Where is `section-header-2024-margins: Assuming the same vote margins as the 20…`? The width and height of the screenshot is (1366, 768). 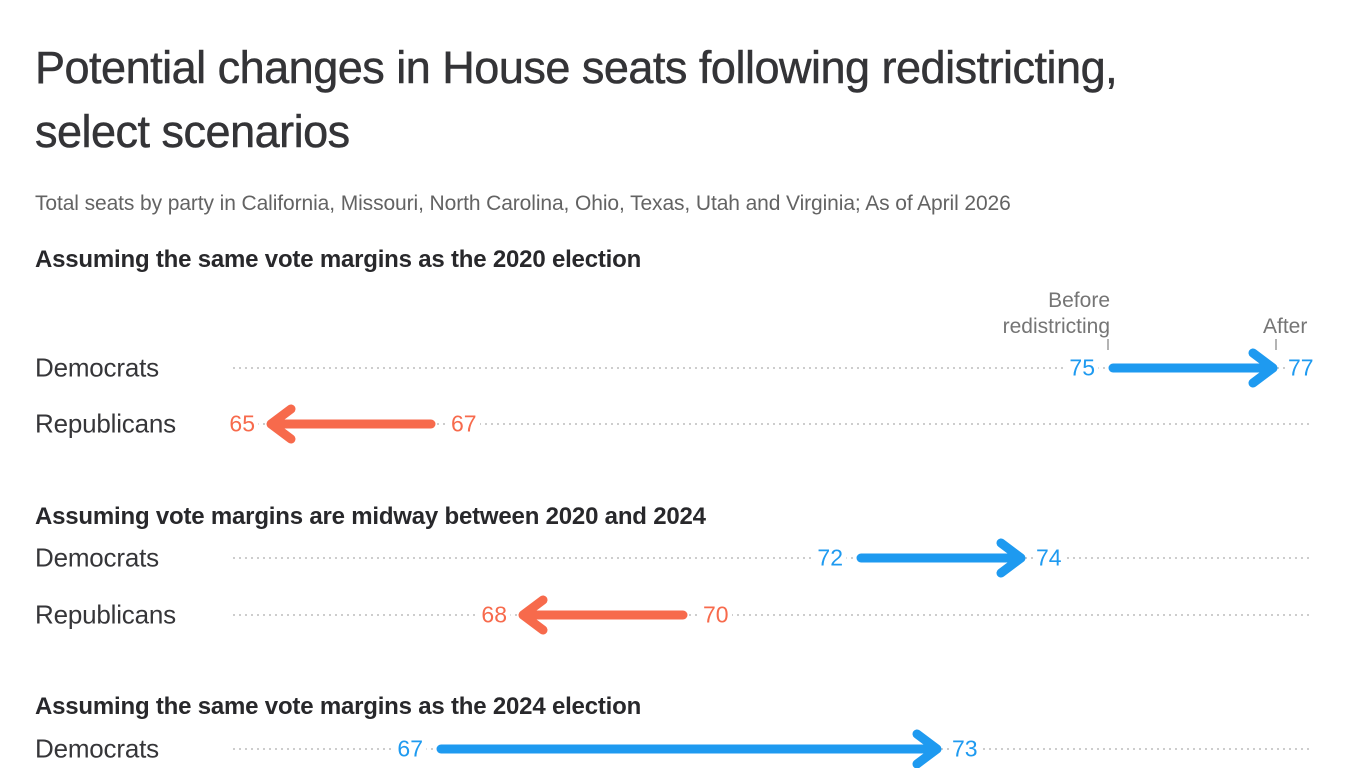 section-header-2024-margins: Assuming the same vote margins as the 20… is located at coordinates (338, 706).